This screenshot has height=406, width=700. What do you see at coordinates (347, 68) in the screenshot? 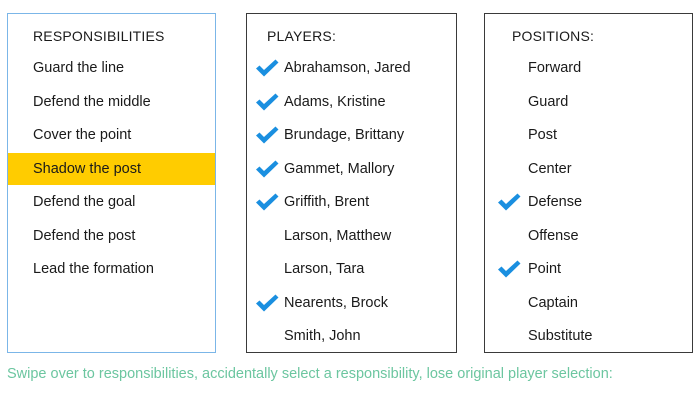
I see `player-label: Abrahamson, Jared` at bounding box center [347, 68].